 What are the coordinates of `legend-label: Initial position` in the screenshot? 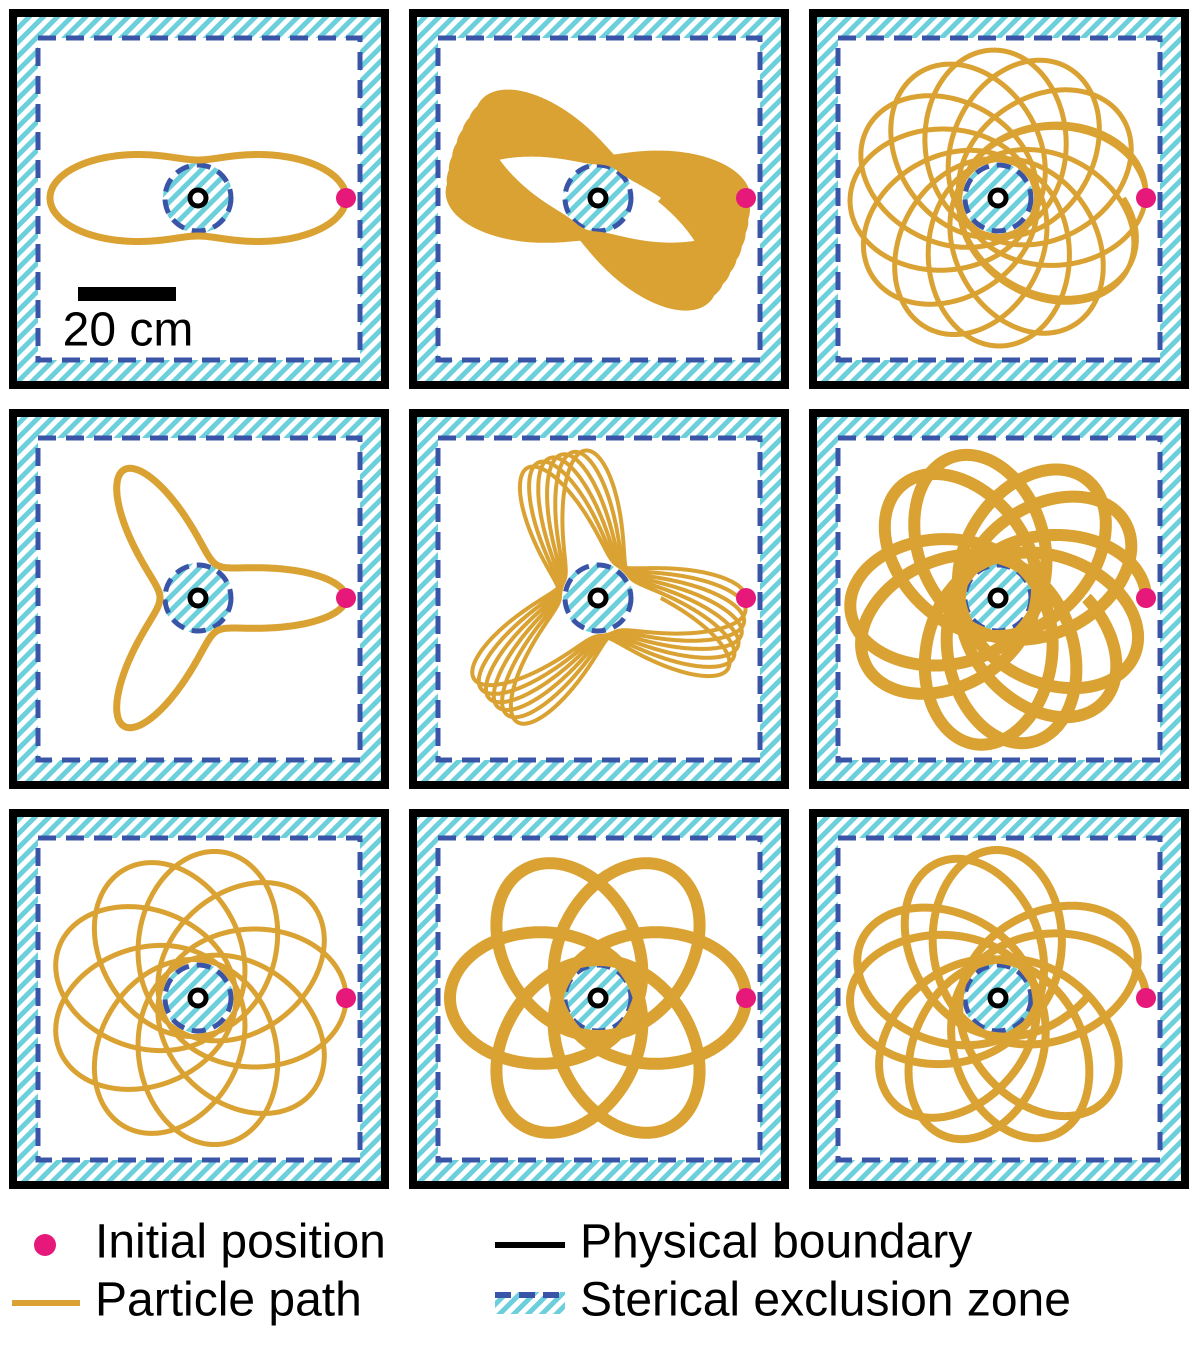 It's located at (240, 1242).